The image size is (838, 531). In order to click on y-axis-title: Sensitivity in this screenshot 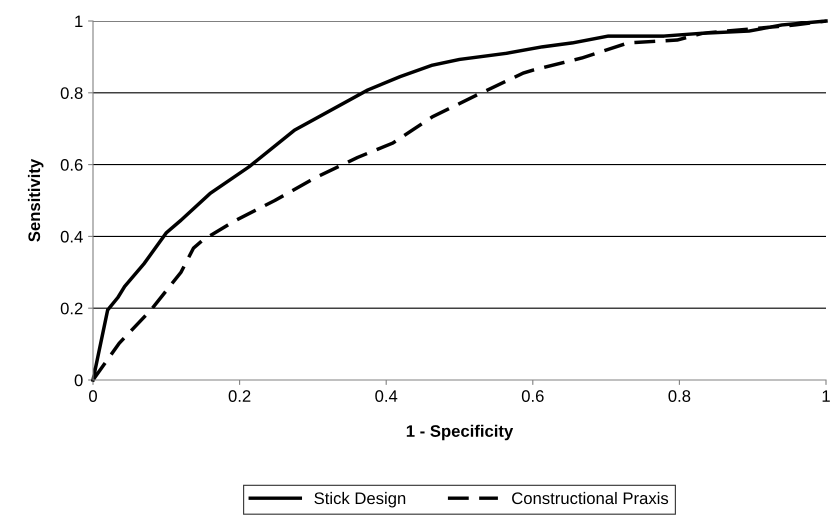, I will do `click(36, 200)`.